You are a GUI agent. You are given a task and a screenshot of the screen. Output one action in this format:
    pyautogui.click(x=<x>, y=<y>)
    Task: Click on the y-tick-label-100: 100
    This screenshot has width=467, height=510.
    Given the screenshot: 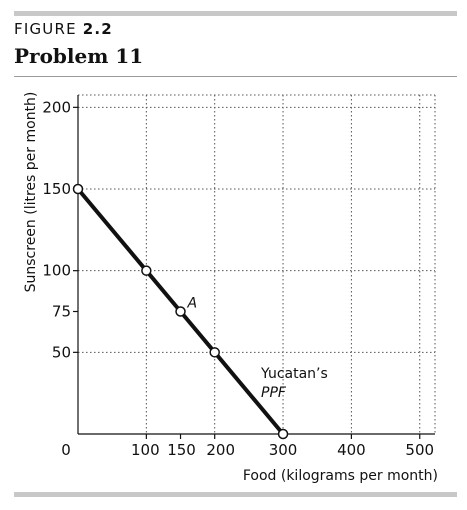 What is the action you would take?
    pyautogui.click(x=56, y=271)
    